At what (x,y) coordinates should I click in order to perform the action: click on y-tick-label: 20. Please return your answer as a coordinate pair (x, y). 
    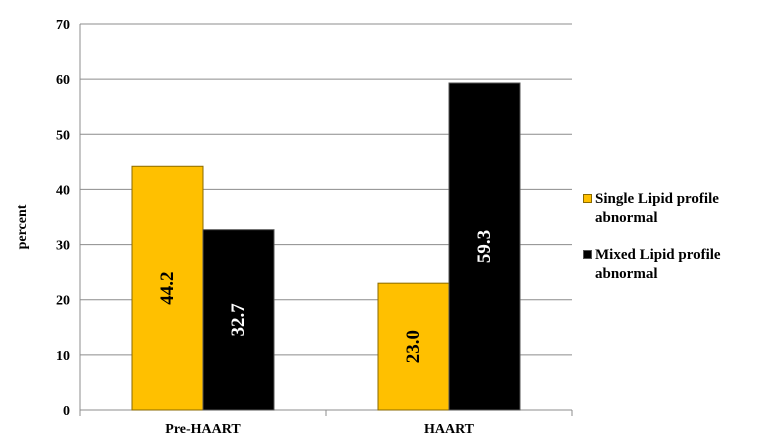
    Looking at the image, I should click on (63, 301).